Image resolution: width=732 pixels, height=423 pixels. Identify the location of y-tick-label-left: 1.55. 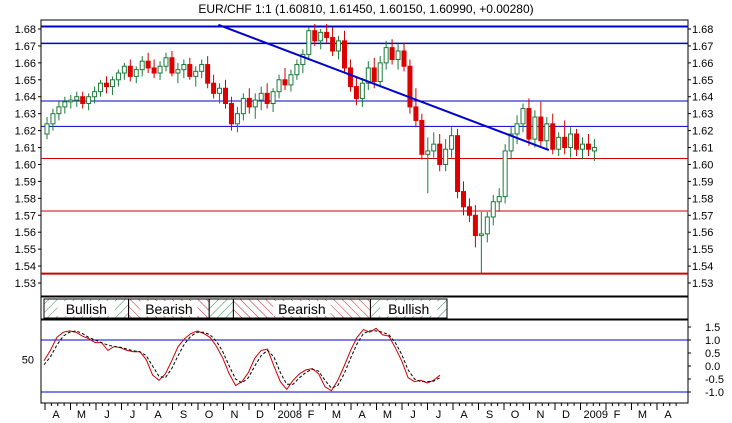
(25, 250).